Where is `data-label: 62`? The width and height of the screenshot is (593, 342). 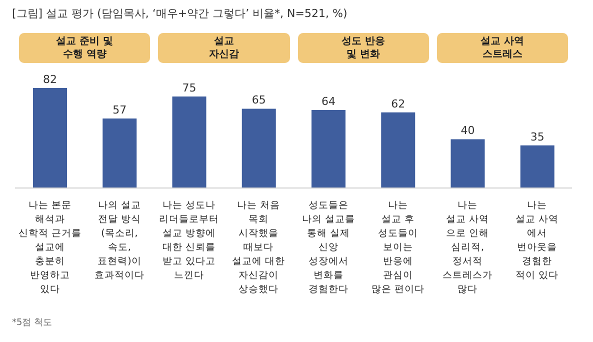 data-label: 62 is located at coordinates (398, 103).